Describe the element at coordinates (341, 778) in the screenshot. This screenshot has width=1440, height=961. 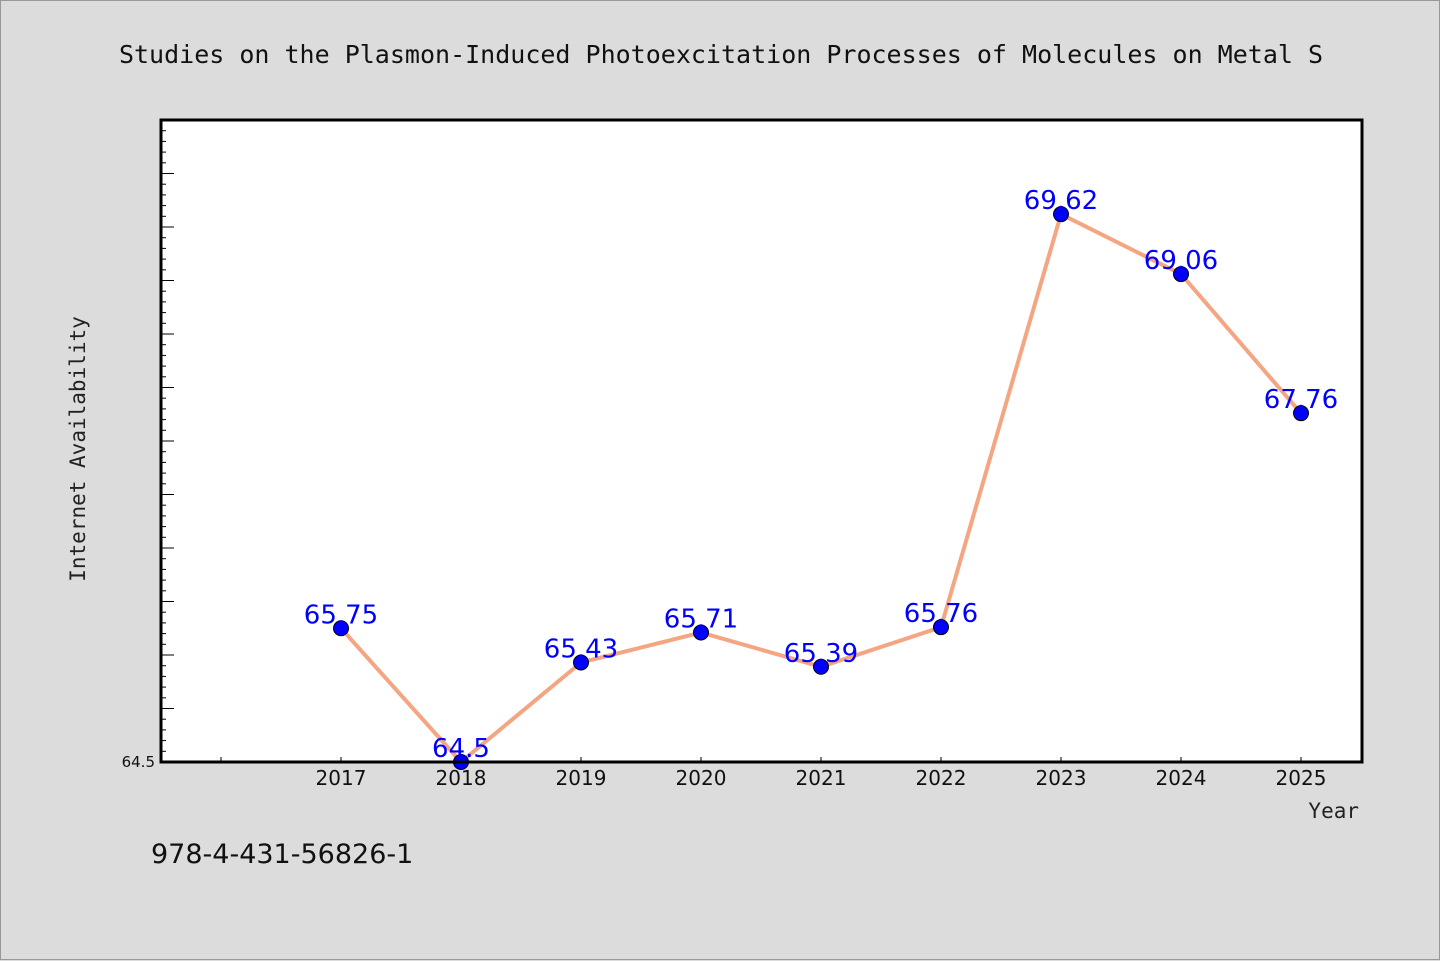
I see `x-tick-label-2017: 2017` at that location.